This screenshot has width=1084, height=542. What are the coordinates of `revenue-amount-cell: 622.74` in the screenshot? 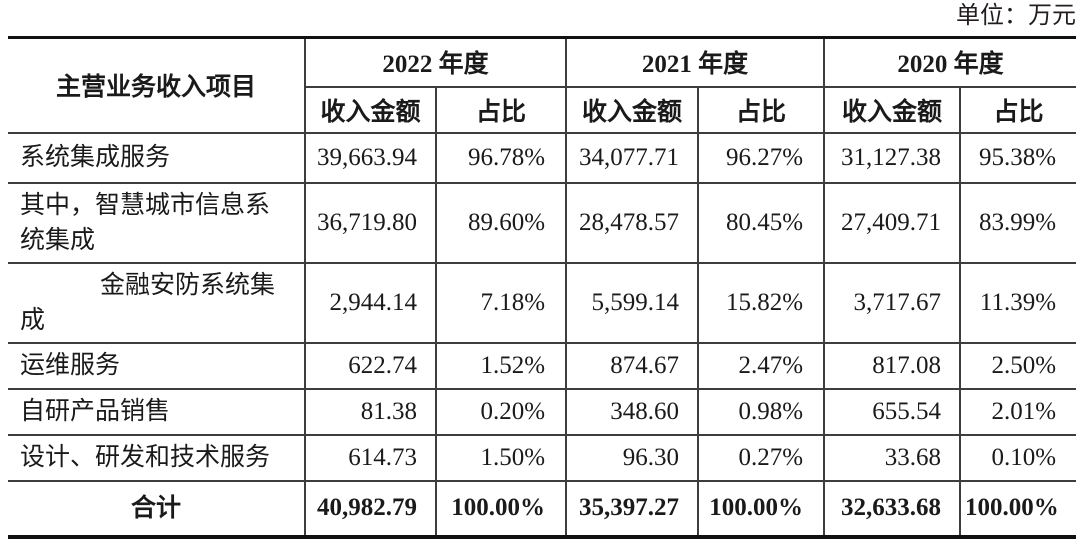 It's located at (370, 365).